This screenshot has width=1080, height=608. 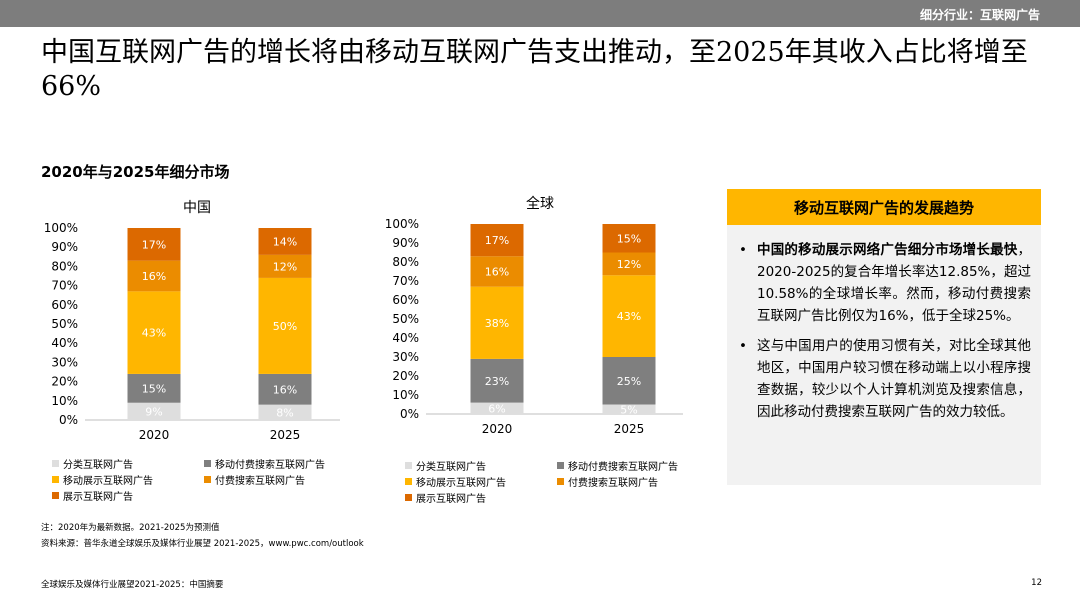 I want to click on data-label: 23%, so click(x=497, y=381).